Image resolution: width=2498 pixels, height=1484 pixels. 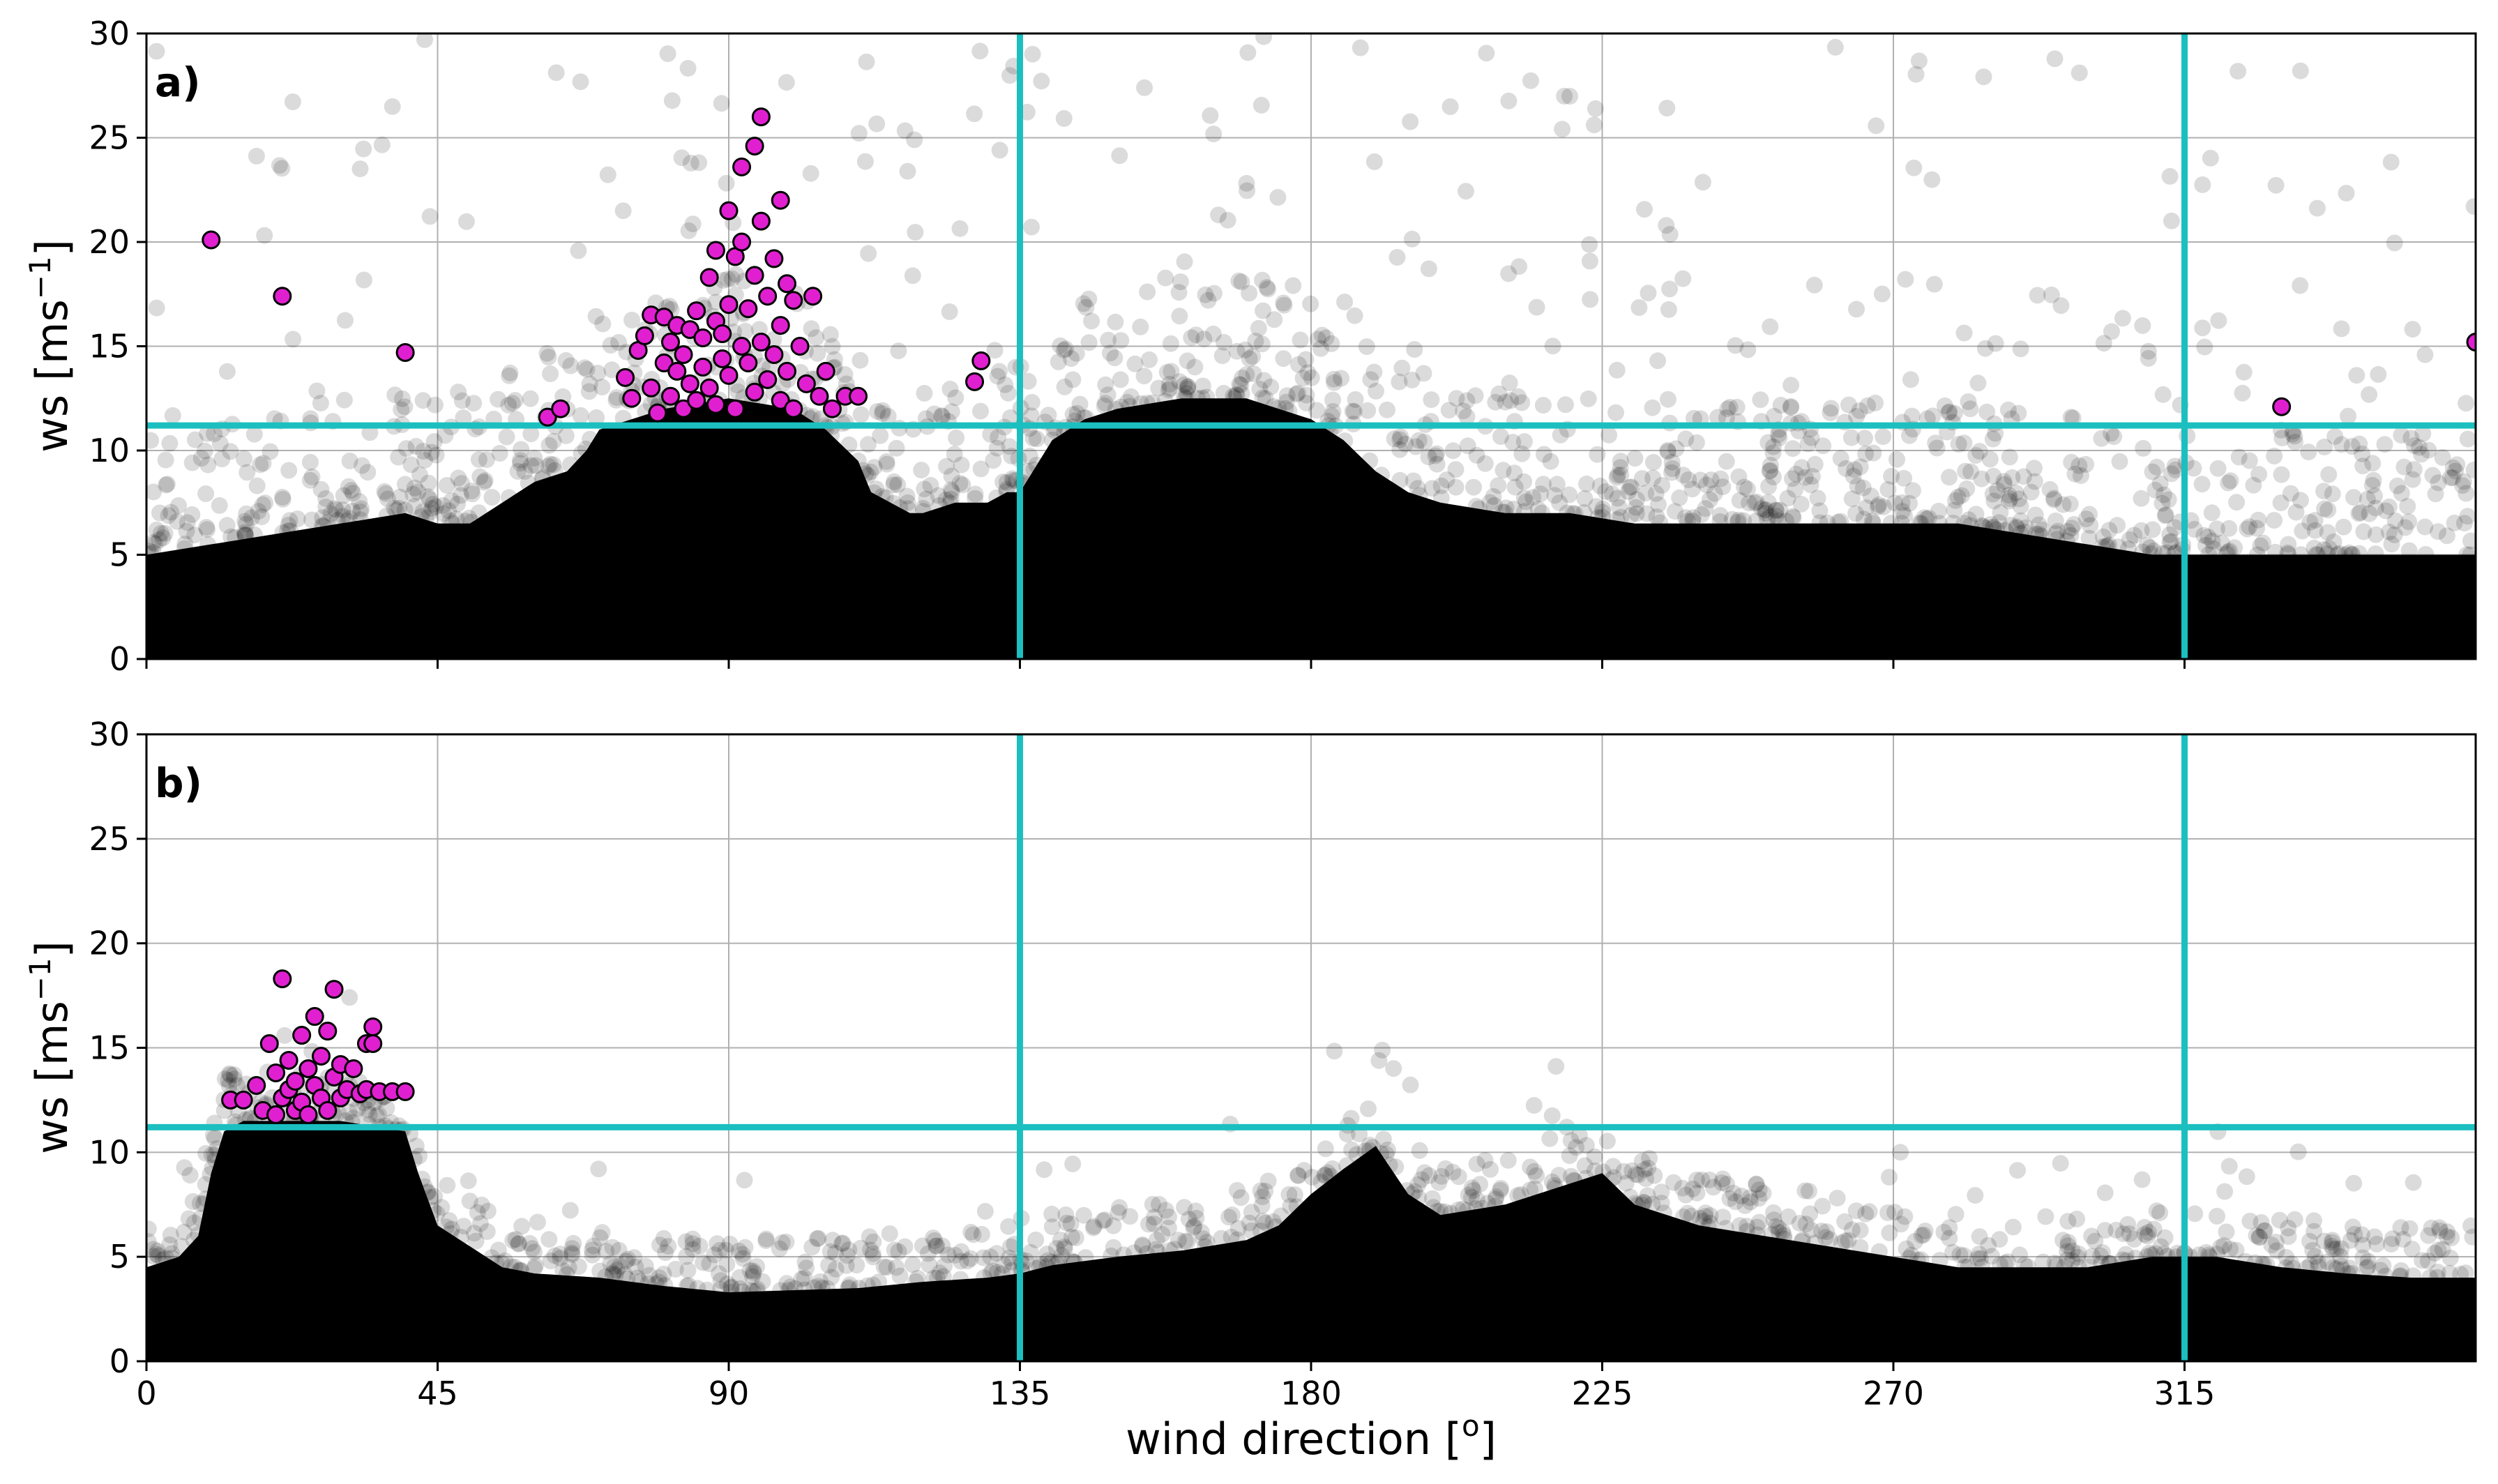 What do you see at coordinates (109, 138) in the screenshot?
I see `y-tick-label: 25` at bounding box center [109, 138].